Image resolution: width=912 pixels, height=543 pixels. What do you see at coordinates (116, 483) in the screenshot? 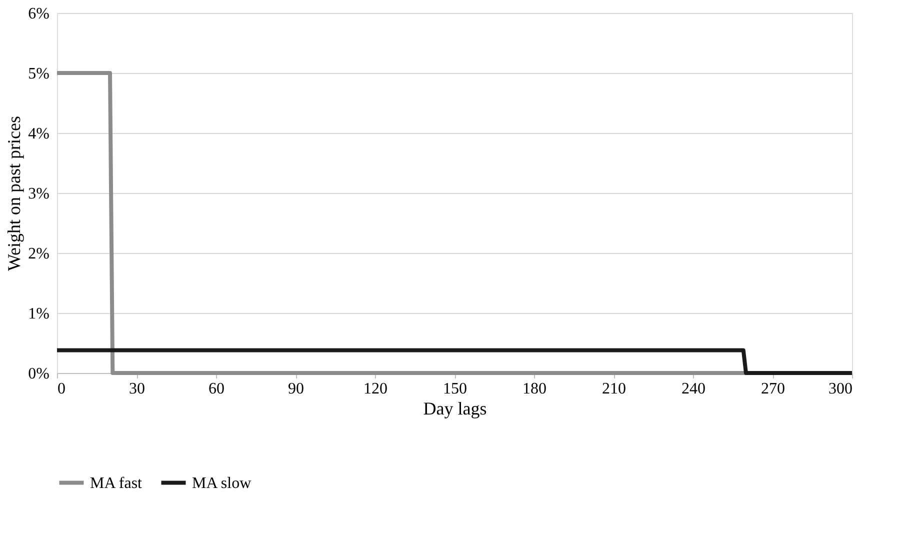
I see `legend-label: MA fast` at bounding box center [116, 483].